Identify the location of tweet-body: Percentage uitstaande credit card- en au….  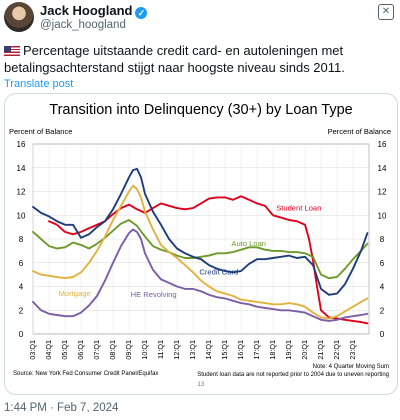
(174, 59).